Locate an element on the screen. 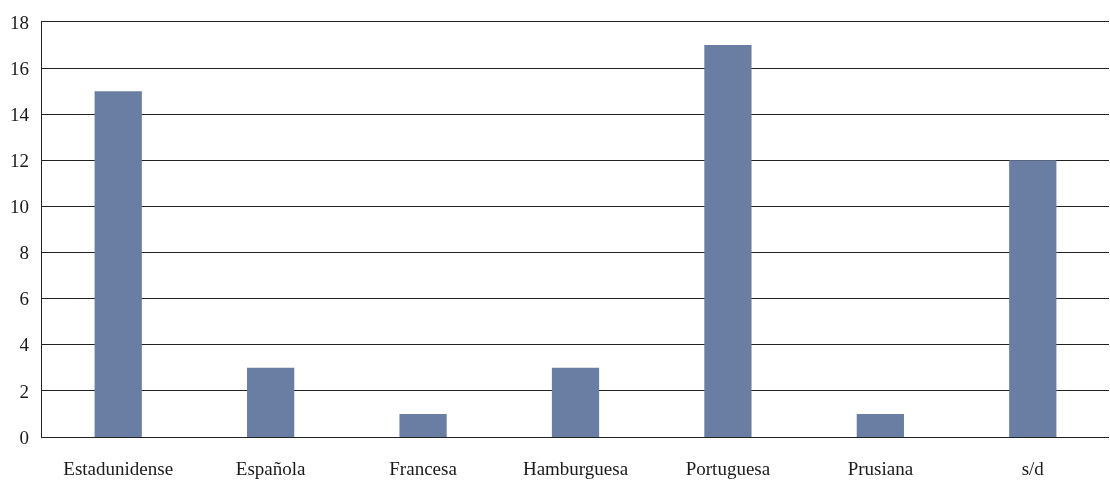 The image size is (1110, 483). y-tick-label: 6 is located at coordinates (24, 299).